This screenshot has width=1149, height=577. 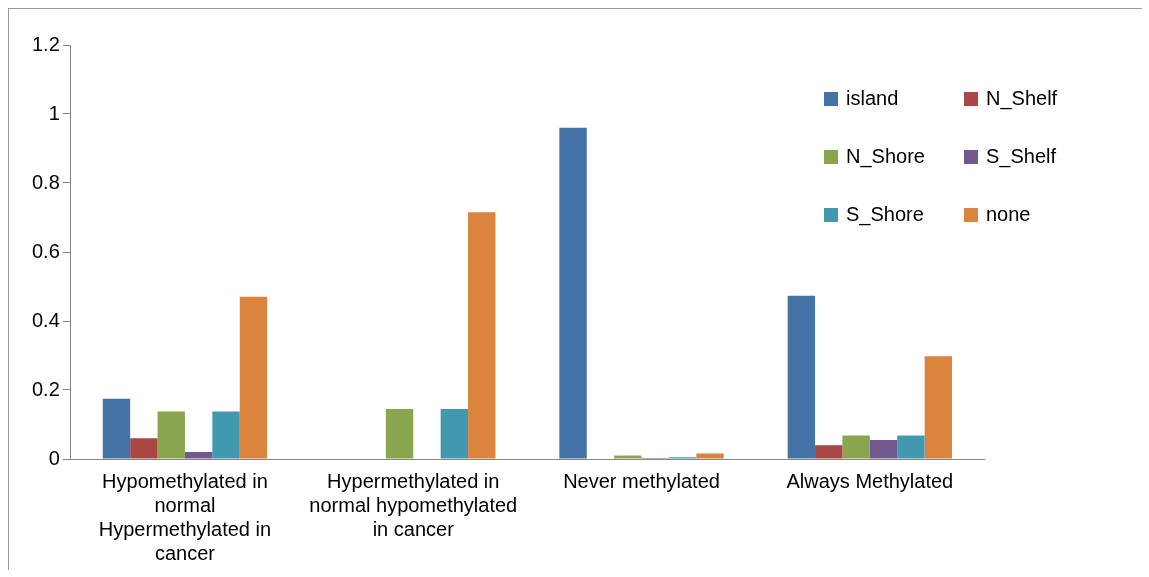 What do you see at coordinates (54, 457) in the screenshot?
I see `y-tick-label: 0` at bounding box center [54, 457].